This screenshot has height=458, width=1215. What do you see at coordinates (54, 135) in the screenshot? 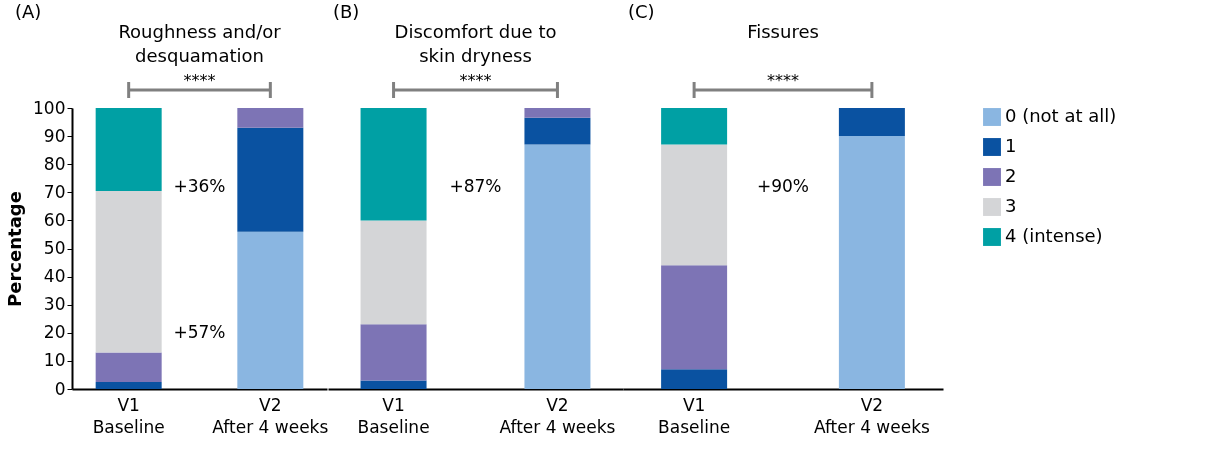
I see `y-tick-label: 90` at bounding box center [54, 135].